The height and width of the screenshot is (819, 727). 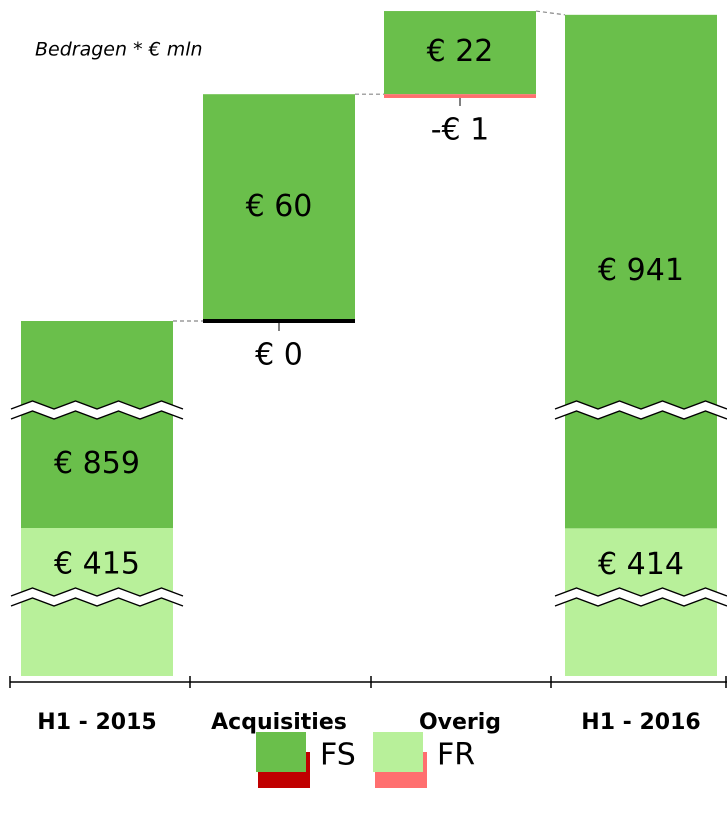 I want to click on category-label: H1 - 2015, so click(x=96, y=722).